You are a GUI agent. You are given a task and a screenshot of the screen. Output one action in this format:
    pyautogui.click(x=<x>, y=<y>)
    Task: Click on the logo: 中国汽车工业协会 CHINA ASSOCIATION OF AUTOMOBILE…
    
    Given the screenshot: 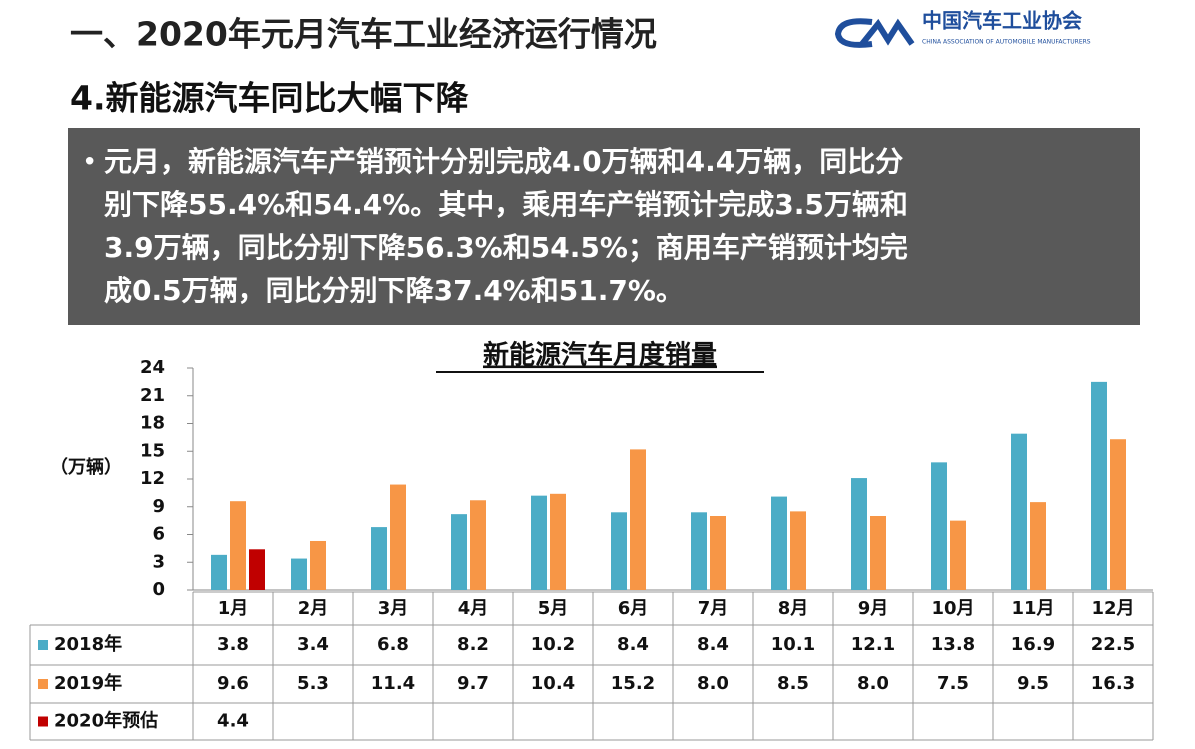 What is the action you would take?
    pyautogui.click(x=962, y=28)
    